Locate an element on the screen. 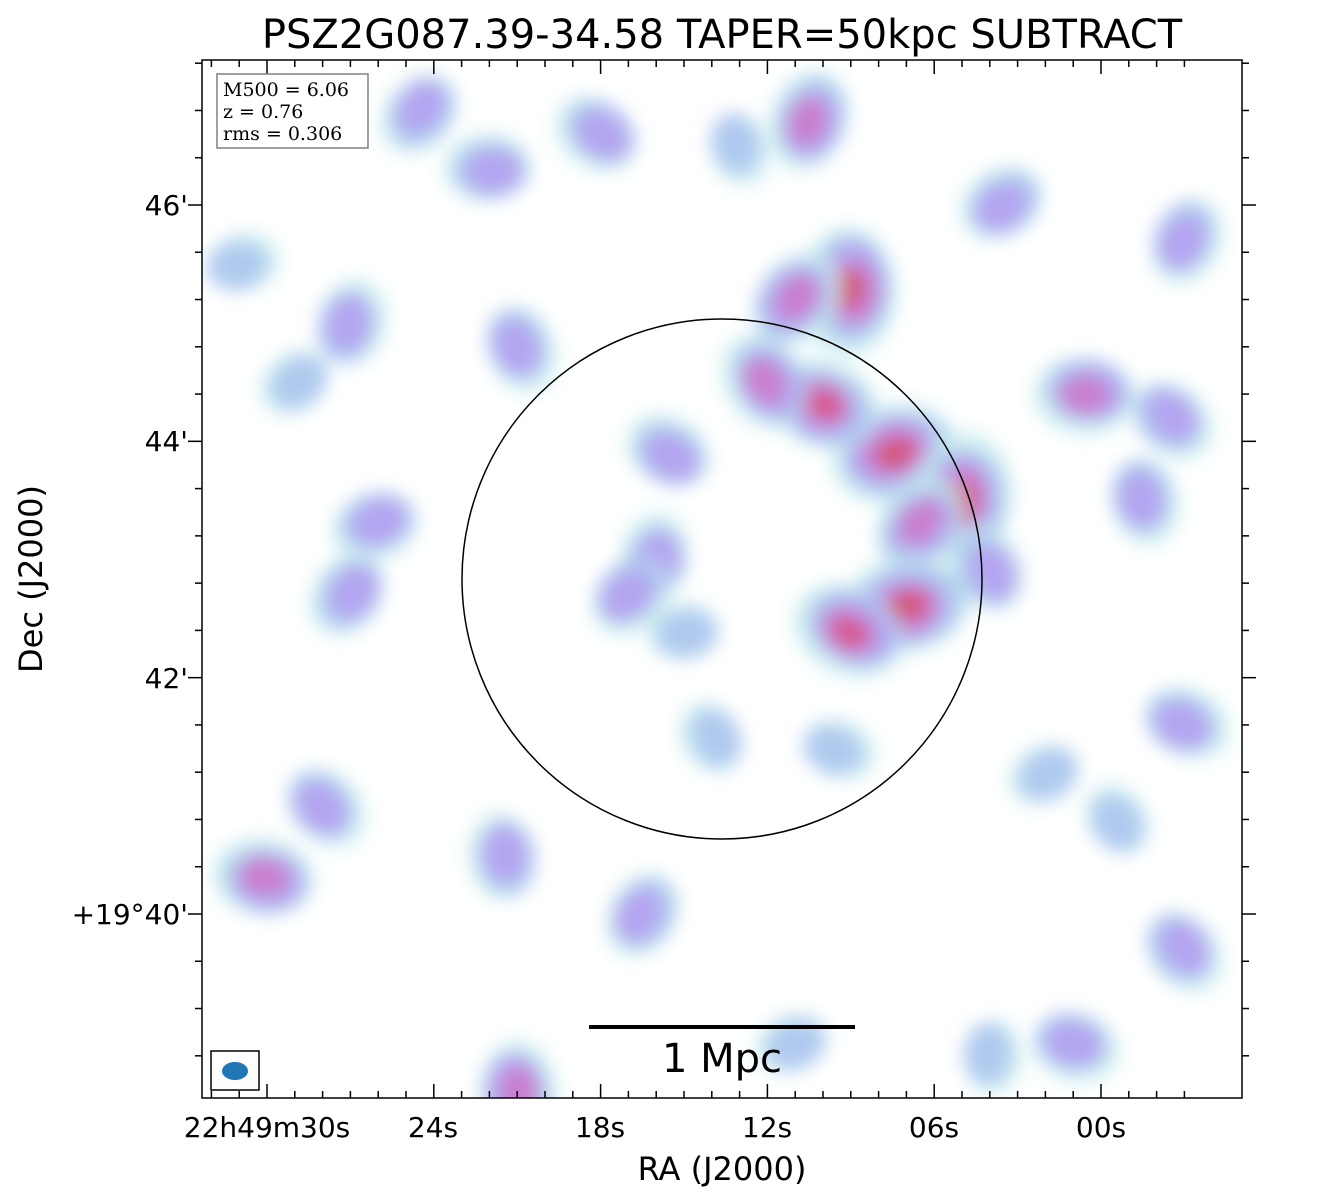 This screenshot has height=1200, width=1321. y-tick-label: +19°40' is located at coordinates (130, 914).